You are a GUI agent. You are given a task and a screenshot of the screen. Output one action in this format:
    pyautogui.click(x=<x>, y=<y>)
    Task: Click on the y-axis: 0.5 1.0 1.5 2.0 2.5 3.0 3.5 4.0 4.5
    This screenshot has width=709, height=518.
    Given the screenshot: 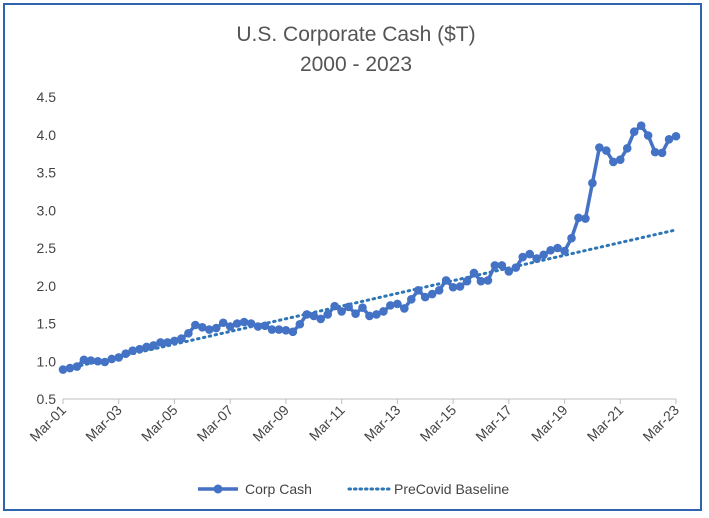 What is the action you would take?
    pyautogui.click(x=47, y=248)
    